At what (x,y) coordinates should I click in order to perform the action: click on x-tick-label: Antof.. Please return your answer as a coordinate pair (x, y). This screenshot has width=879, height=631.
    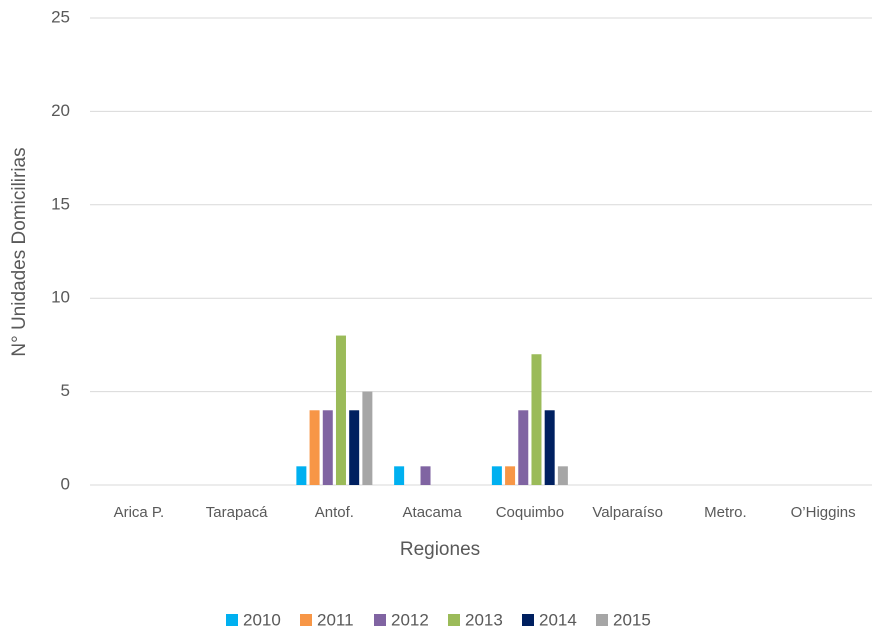
    Looking at the image, I should click on (334, 512).